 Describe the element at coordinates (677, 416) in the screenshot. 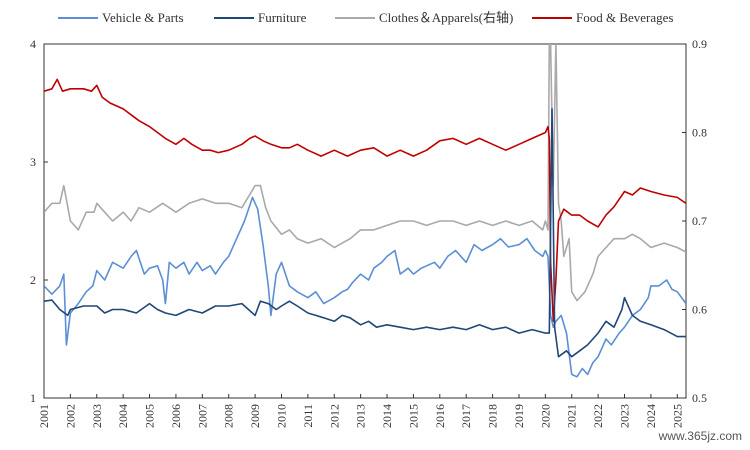

I see `x-tick-label: 2025` at that location.